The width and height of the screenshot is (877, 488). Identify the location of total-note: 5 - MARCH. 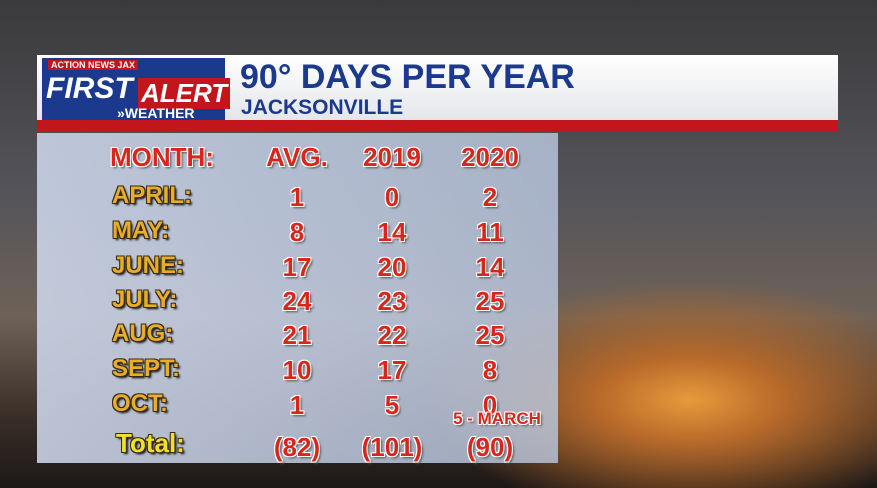
(497, 418).